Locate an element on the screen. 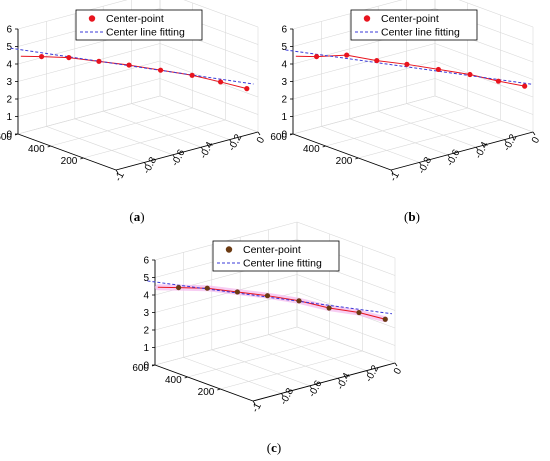  panel-caption: (c) is located at coordinates (274, 447).